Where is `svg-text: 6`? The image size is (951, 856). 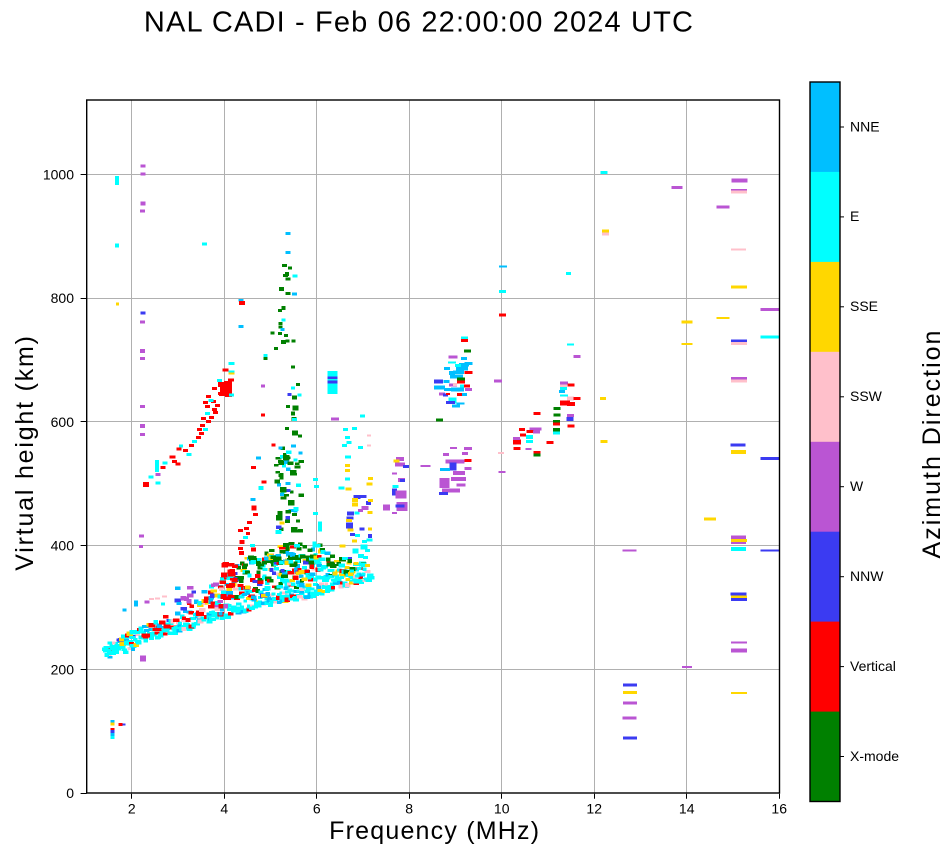
svg-text: 6 is located at coordinates (317, 809).